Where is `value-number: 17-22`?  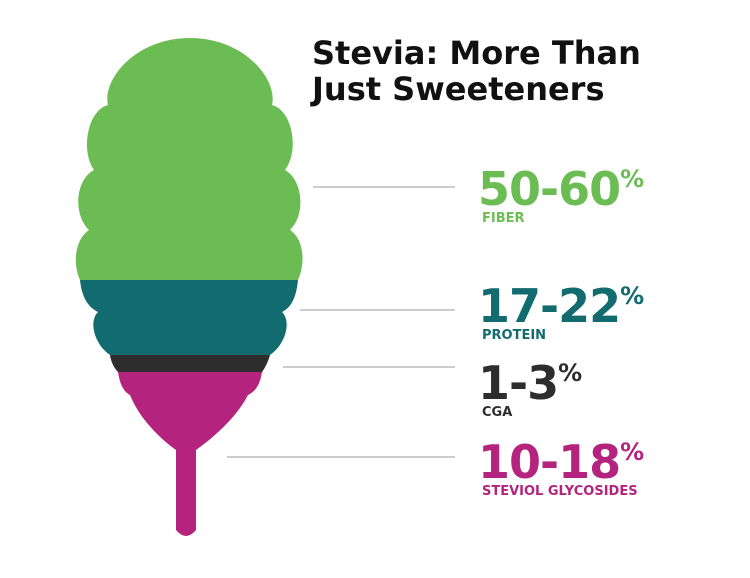 value-number: 17-22 is located at coordinates (549, 306).